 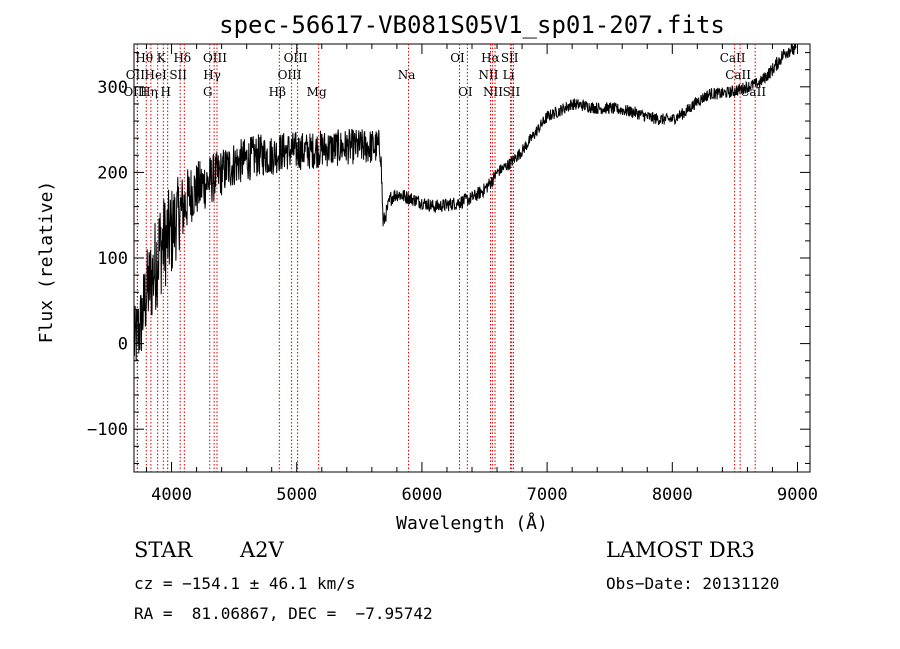 What do you see at coordinates (107, 430) in the screenshot?
I see `y-tick-label: −100` at bounding box center [107, 430].